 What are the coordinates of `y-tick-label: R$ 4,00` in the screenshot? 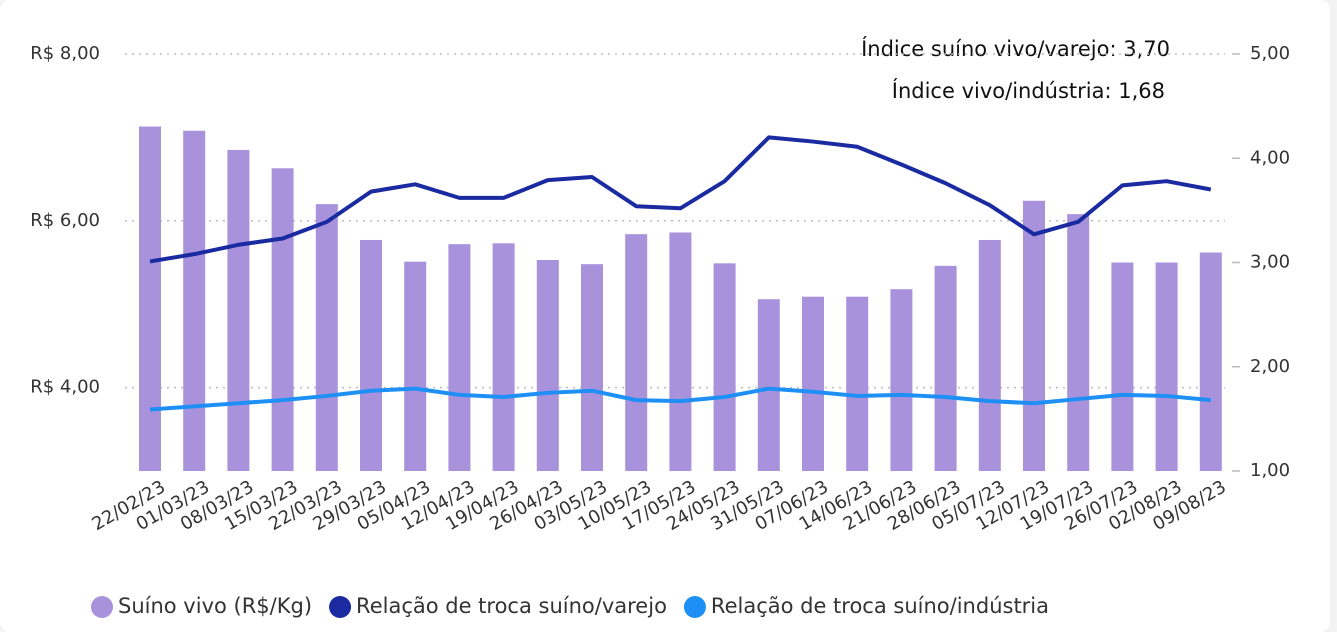 It's located at (65, 387).